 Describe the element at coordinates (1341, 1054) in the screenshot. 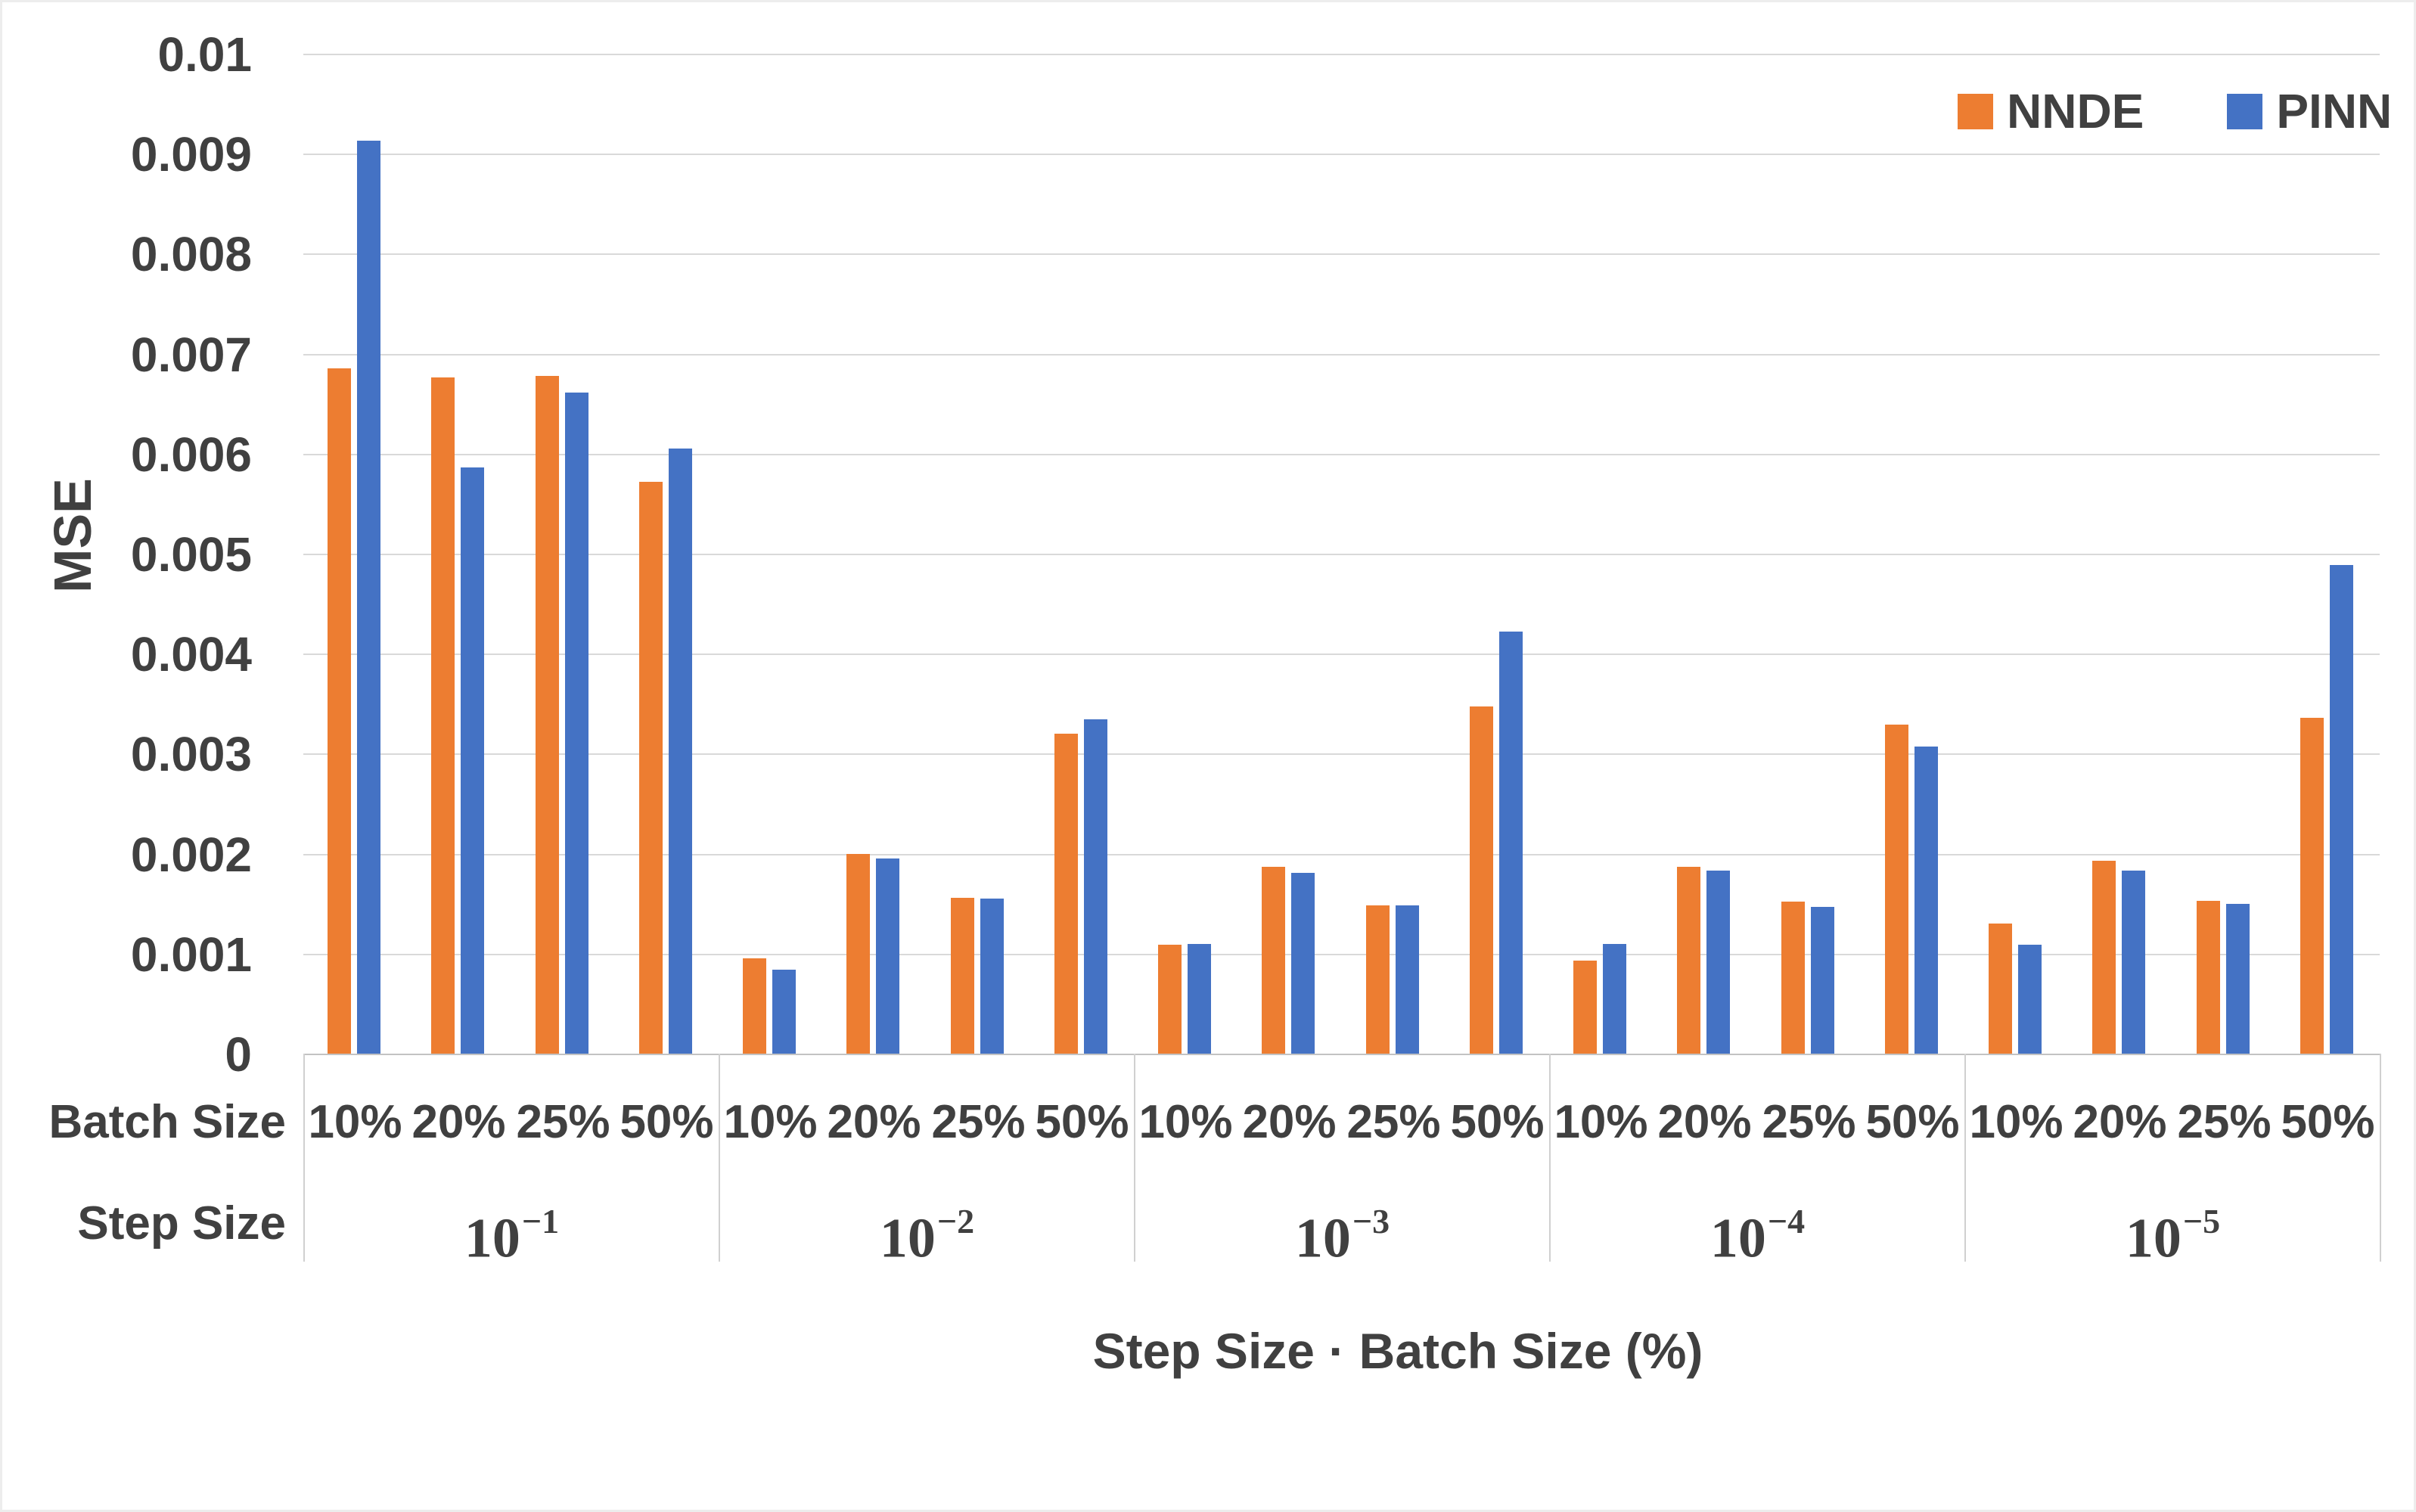

I see `x-axis-line` at that location.